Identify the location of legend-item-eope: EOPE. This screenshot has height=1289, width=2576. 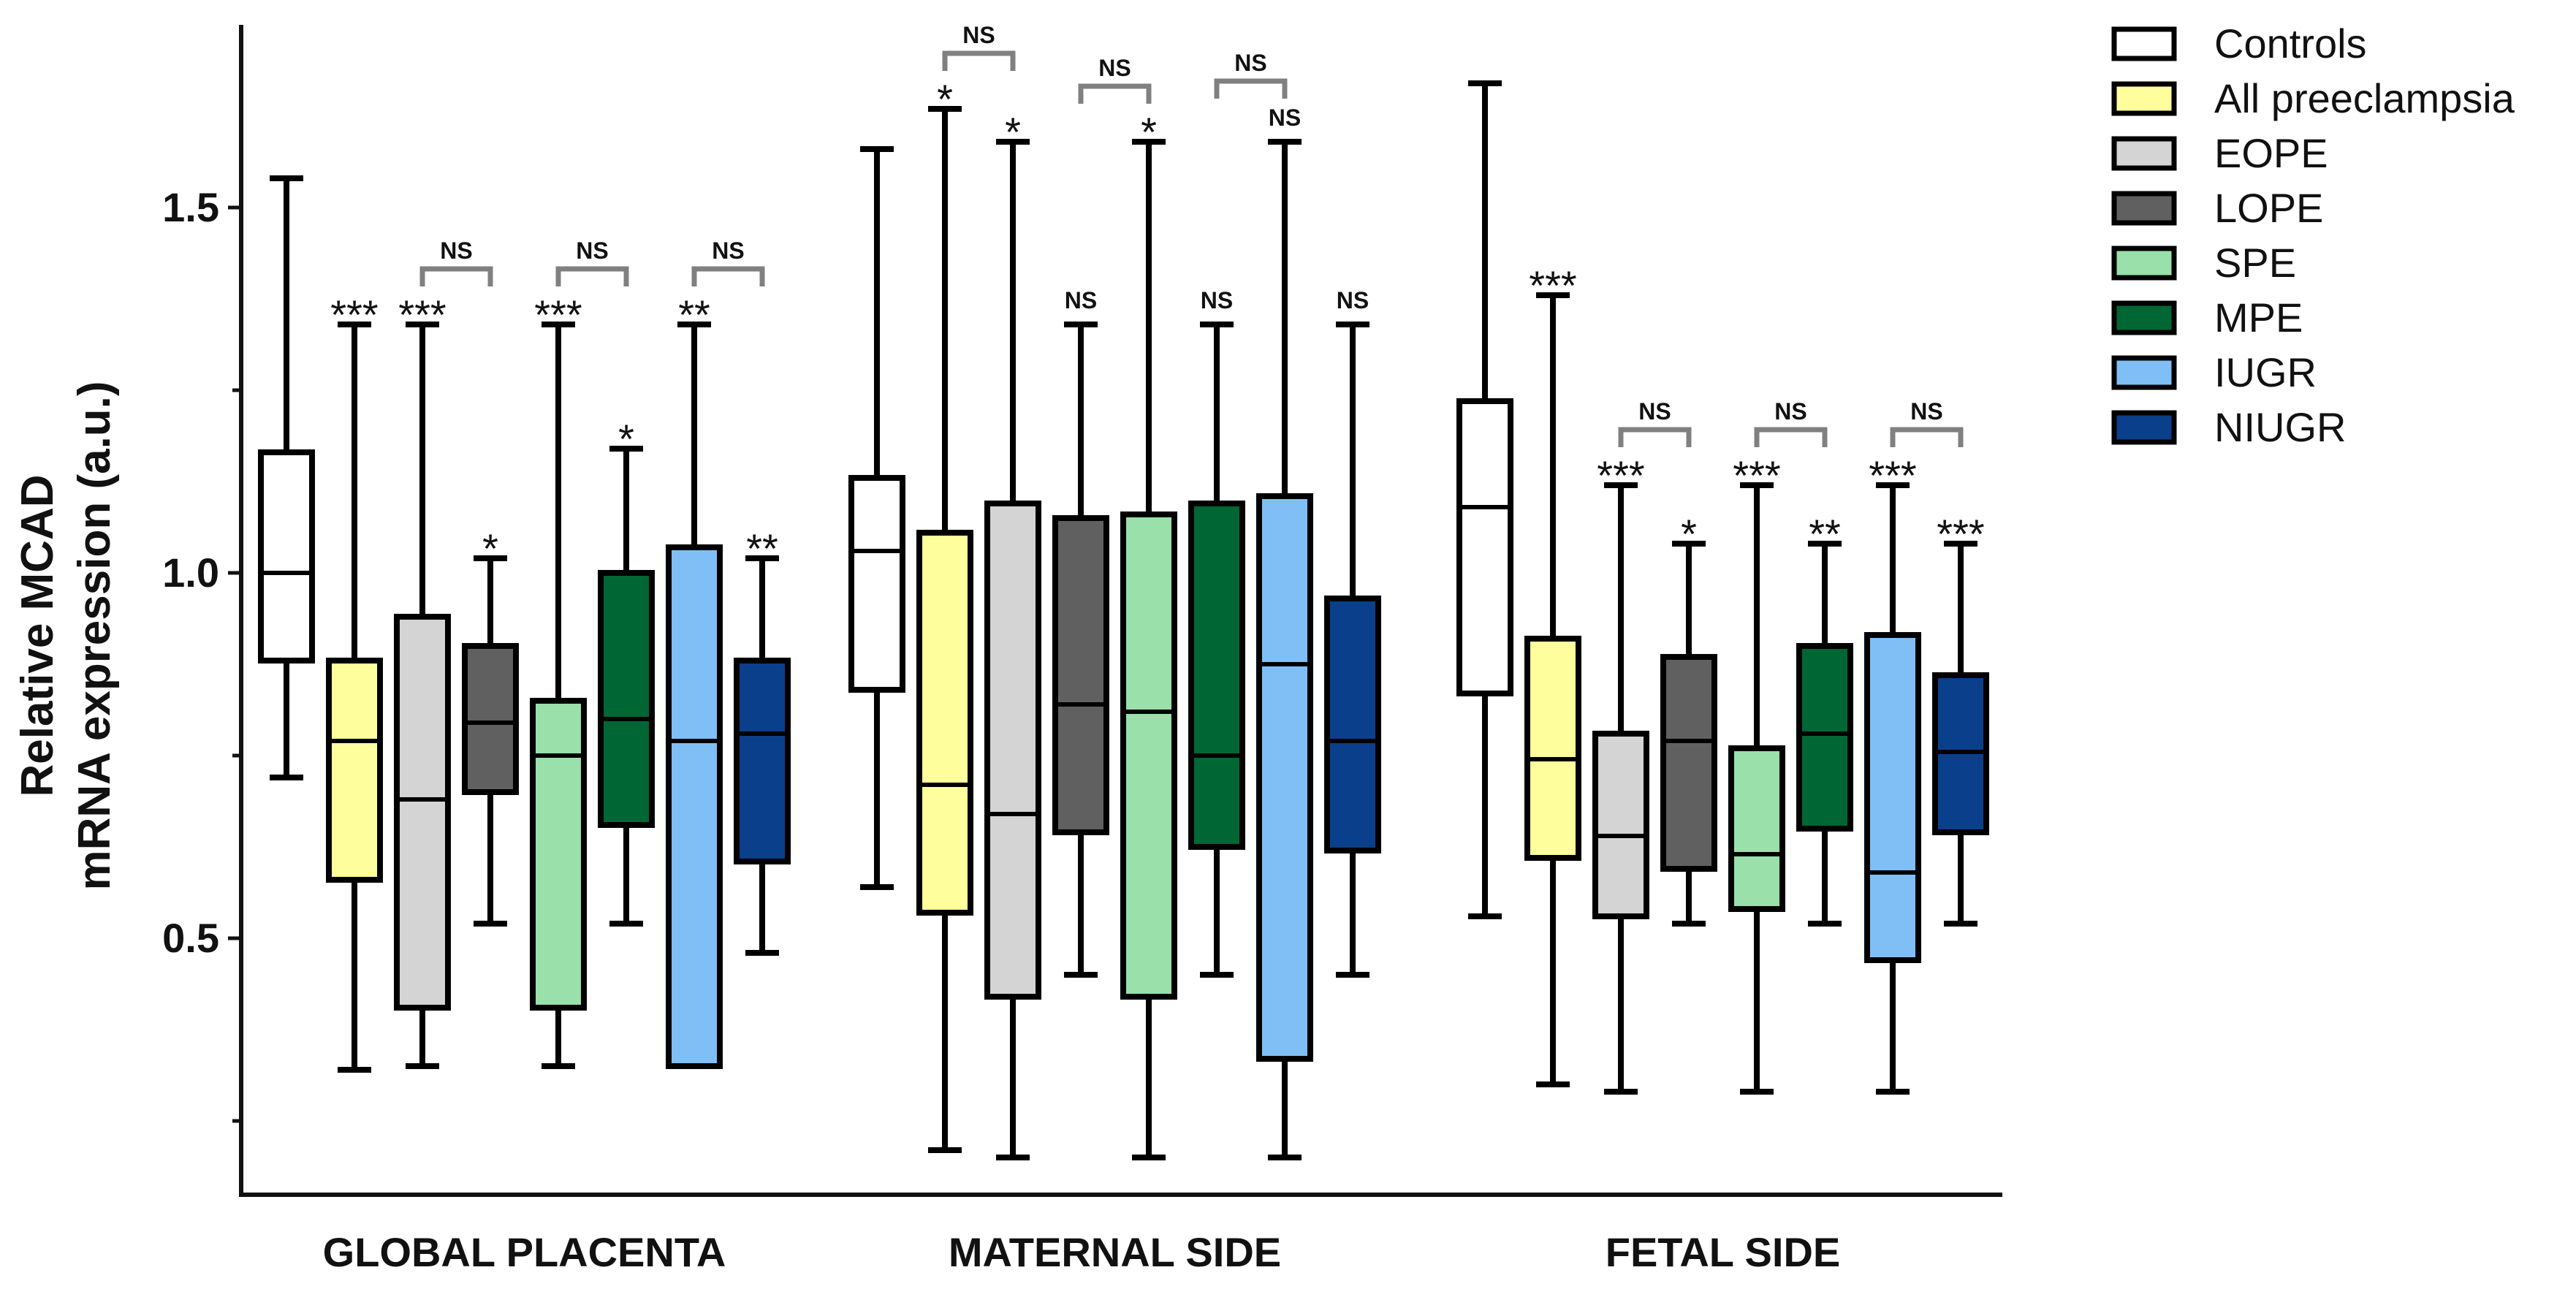
(2219, 153).